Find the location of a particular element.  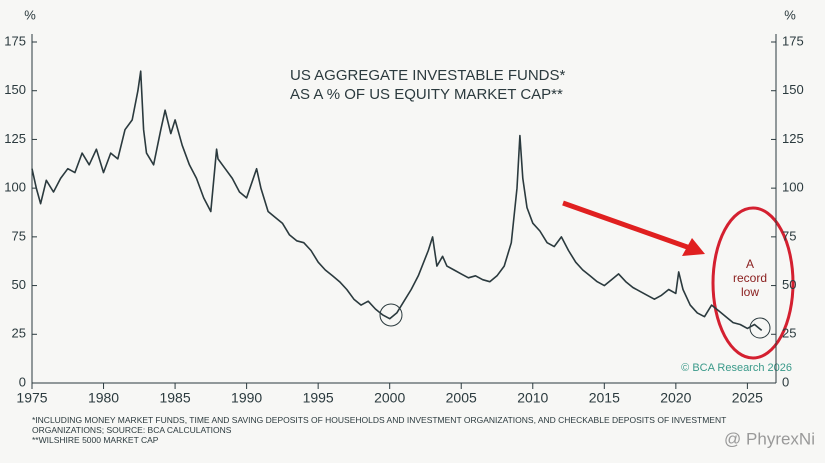

x-tick-label: 1990 is located at coordinates (246, 398).